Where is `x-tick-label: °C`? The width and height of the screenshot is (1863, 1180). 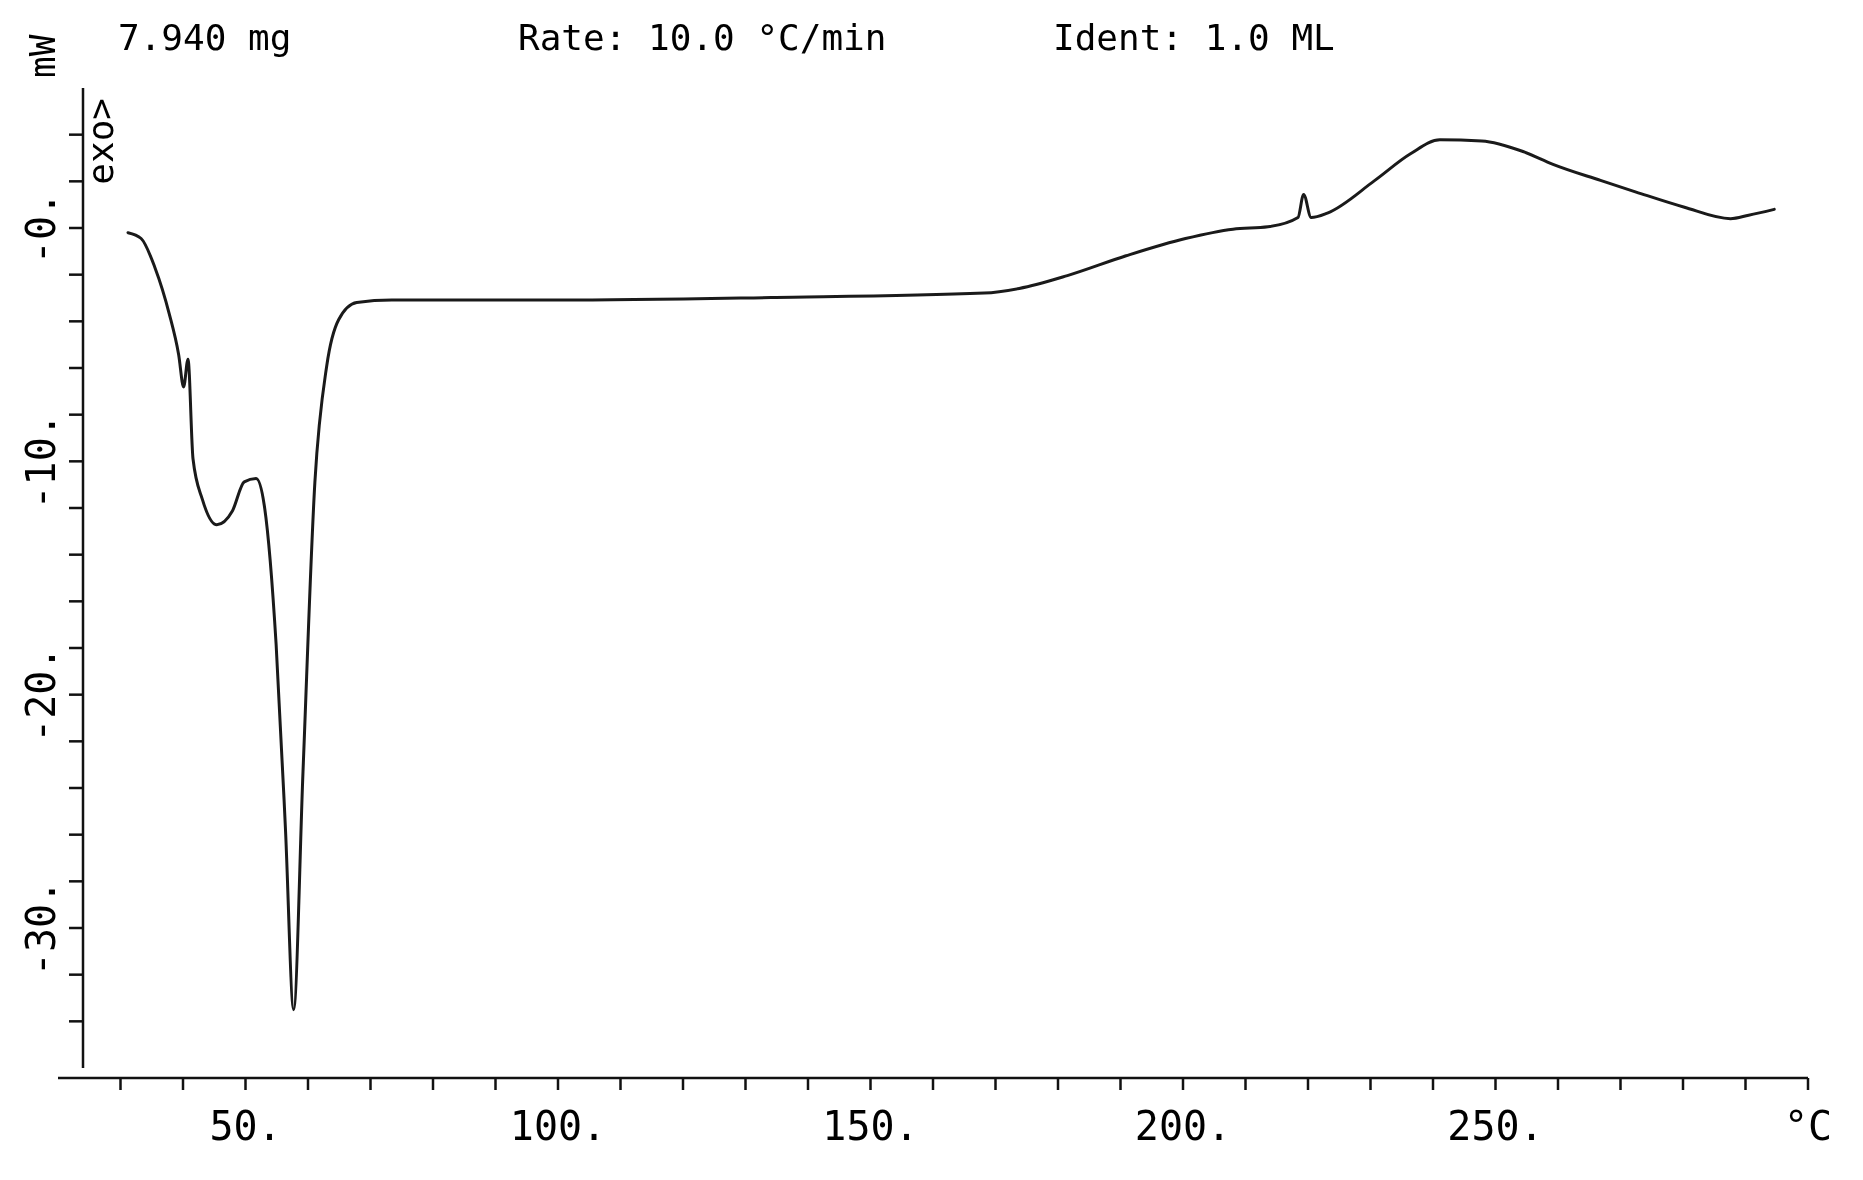
x-tick-label: °C is located at coordinates (1808, 1126).